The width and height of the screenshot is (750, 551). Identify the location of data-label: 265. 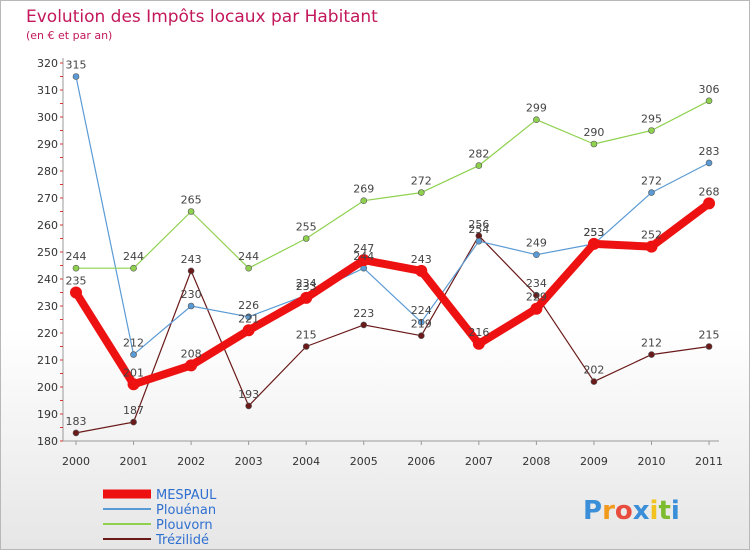
(191, 200).